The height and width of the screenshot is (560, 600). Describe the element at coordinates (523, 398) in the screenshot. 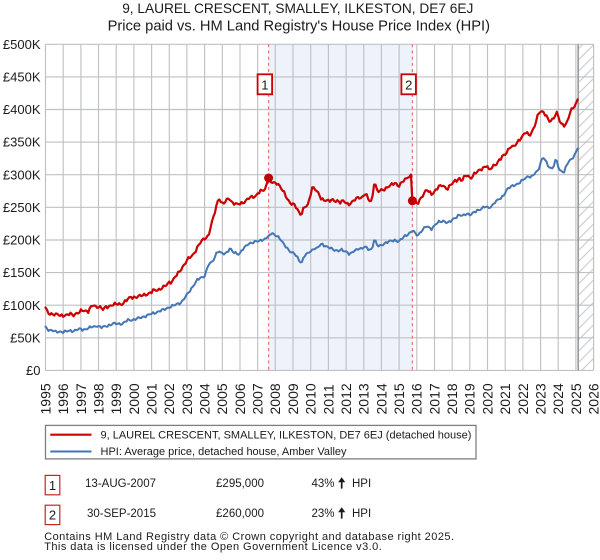

I see `svg-text: 2022` at that location.